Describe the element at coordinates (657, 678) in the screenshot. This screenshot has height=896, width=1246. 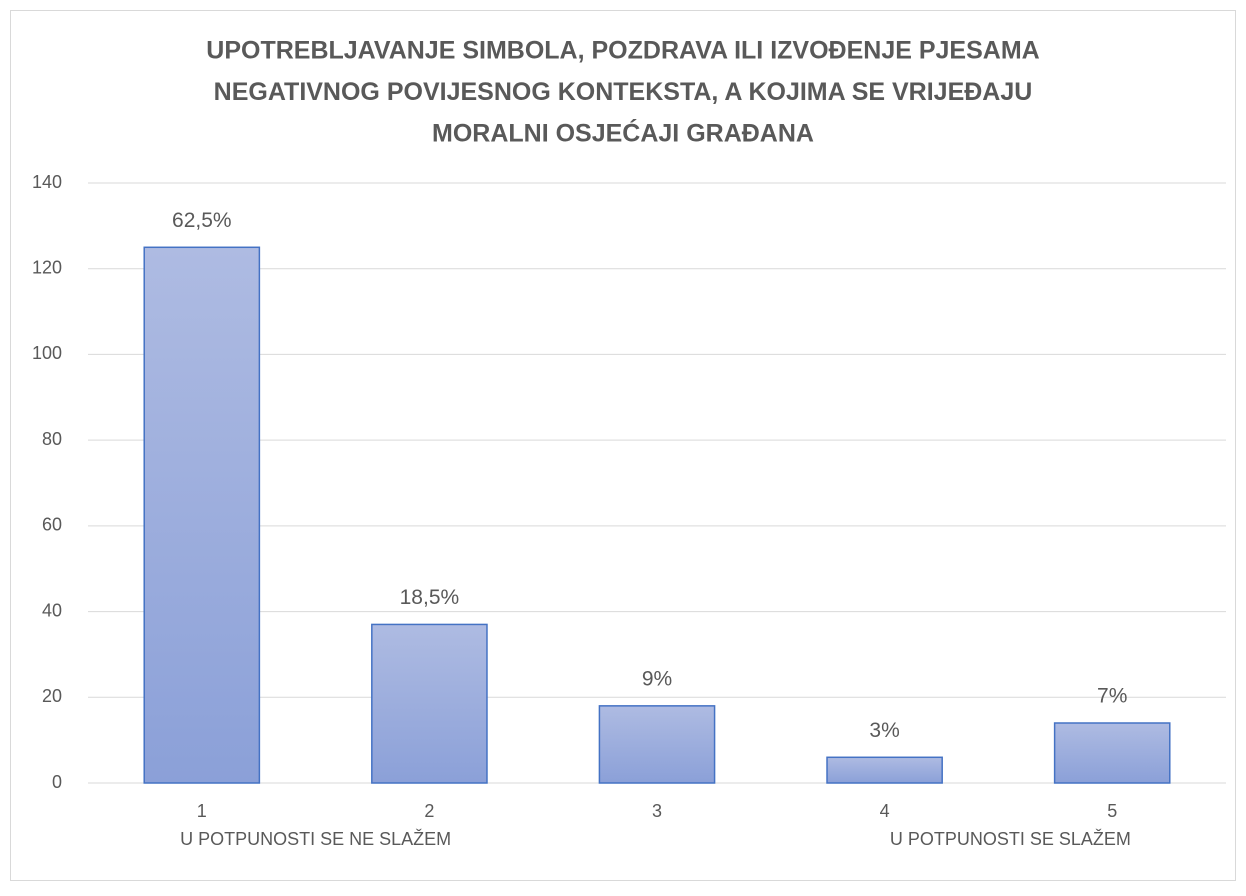
I see `data-label: 9%` at that location.